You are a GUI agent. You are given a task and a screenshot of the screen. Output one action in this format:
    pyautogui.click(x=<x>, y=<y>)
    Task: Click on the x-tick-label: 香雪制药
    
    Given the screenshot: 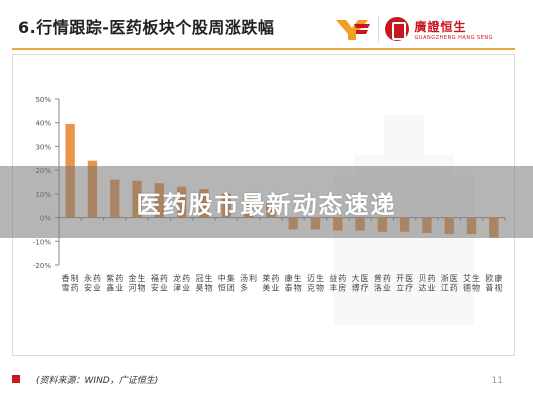 What is the action you would take?
    pyautogui.click(x=70, y=283)
    